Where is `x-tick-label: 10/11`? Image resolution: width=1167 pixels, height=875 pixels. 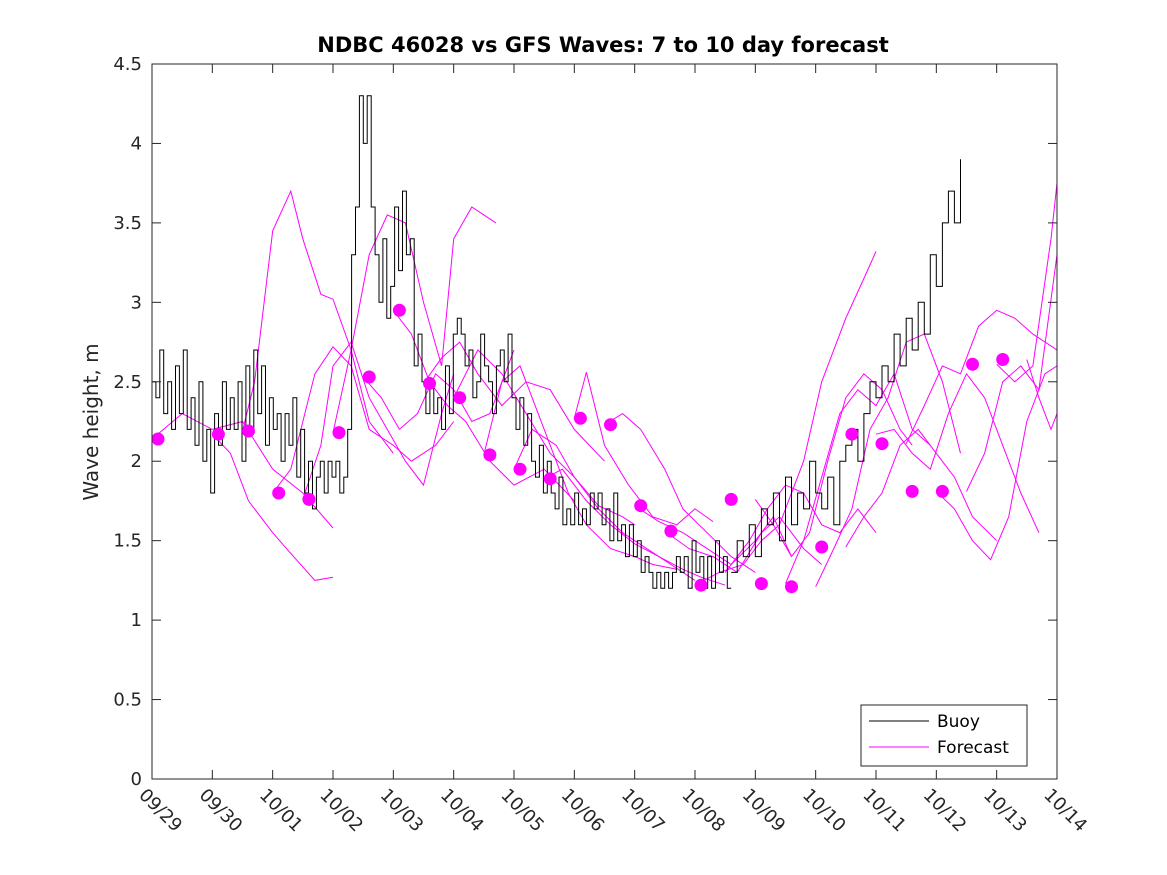
x-tick-label: 10/11 is located at coordinates (884, 811).